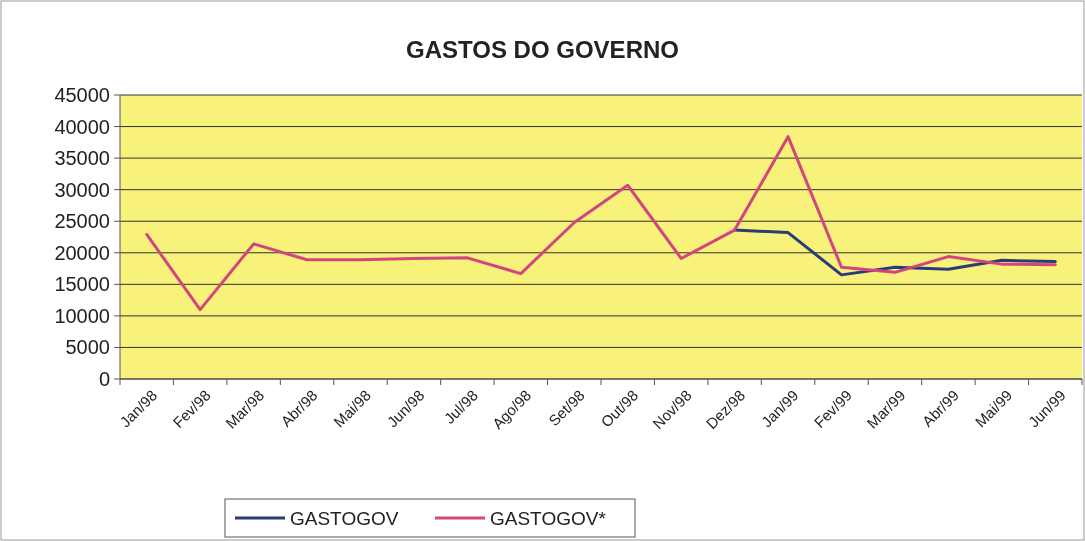 Image resolution: width=1085 pixels, height=541 pixels. Describe the element at coordinates (82, 221) in the screenshot. I see `y-tick-label: 25000` at that location.